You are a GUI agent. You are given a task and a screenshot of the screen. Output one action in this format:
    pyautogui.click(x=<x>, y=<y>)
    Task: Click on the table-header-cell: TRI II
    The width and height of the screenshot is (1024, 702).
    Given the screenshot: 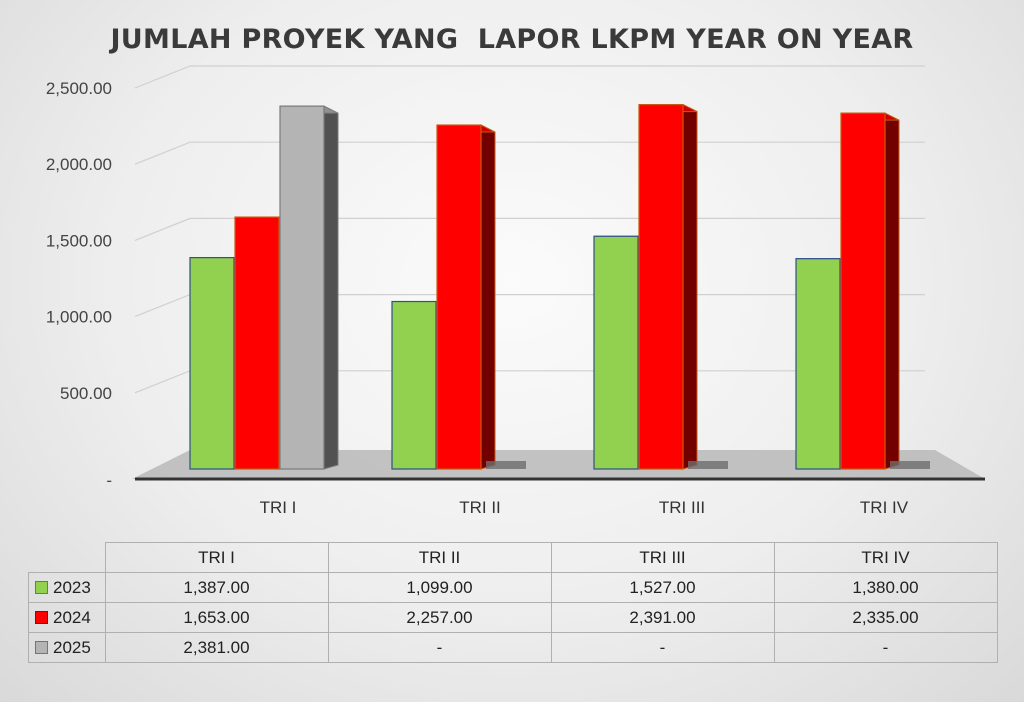 What is the action you would take?
    pyautogui.click(x=439, y=557)
    